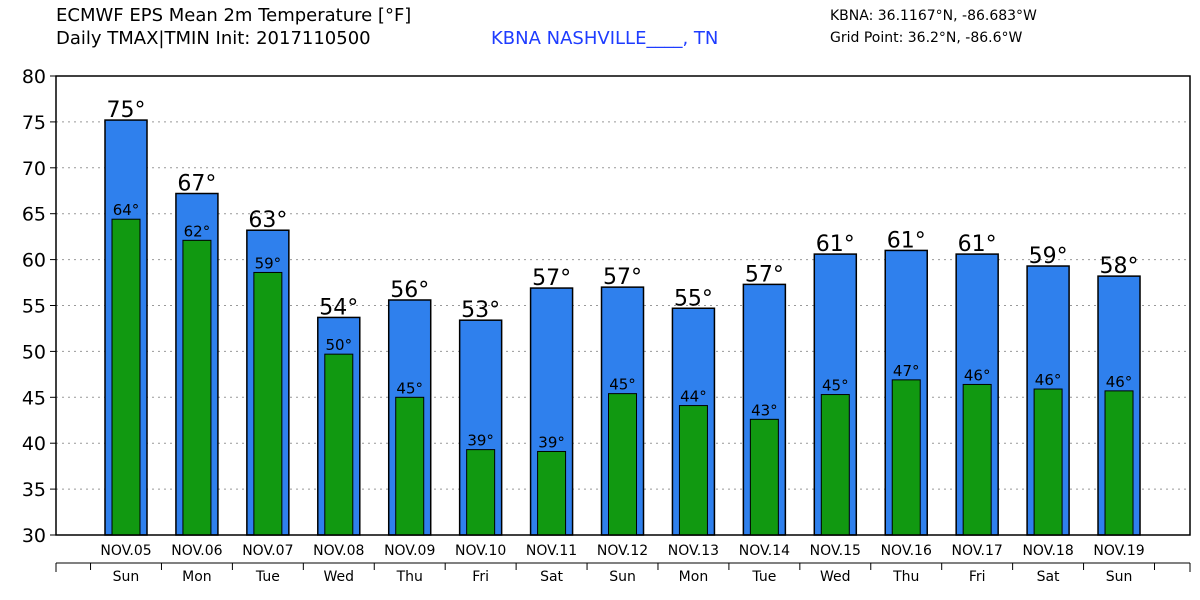 This screenshot has height=600, width=1200. I want to click on tmax-data-label: 54°, so click(338, 307).